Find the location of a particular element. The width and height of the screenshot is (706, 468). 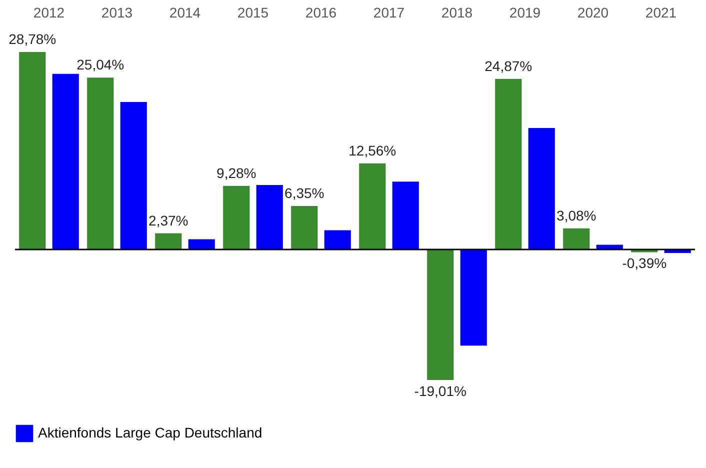

x-tick-label: 2019 is located at coordinates (525, 12).